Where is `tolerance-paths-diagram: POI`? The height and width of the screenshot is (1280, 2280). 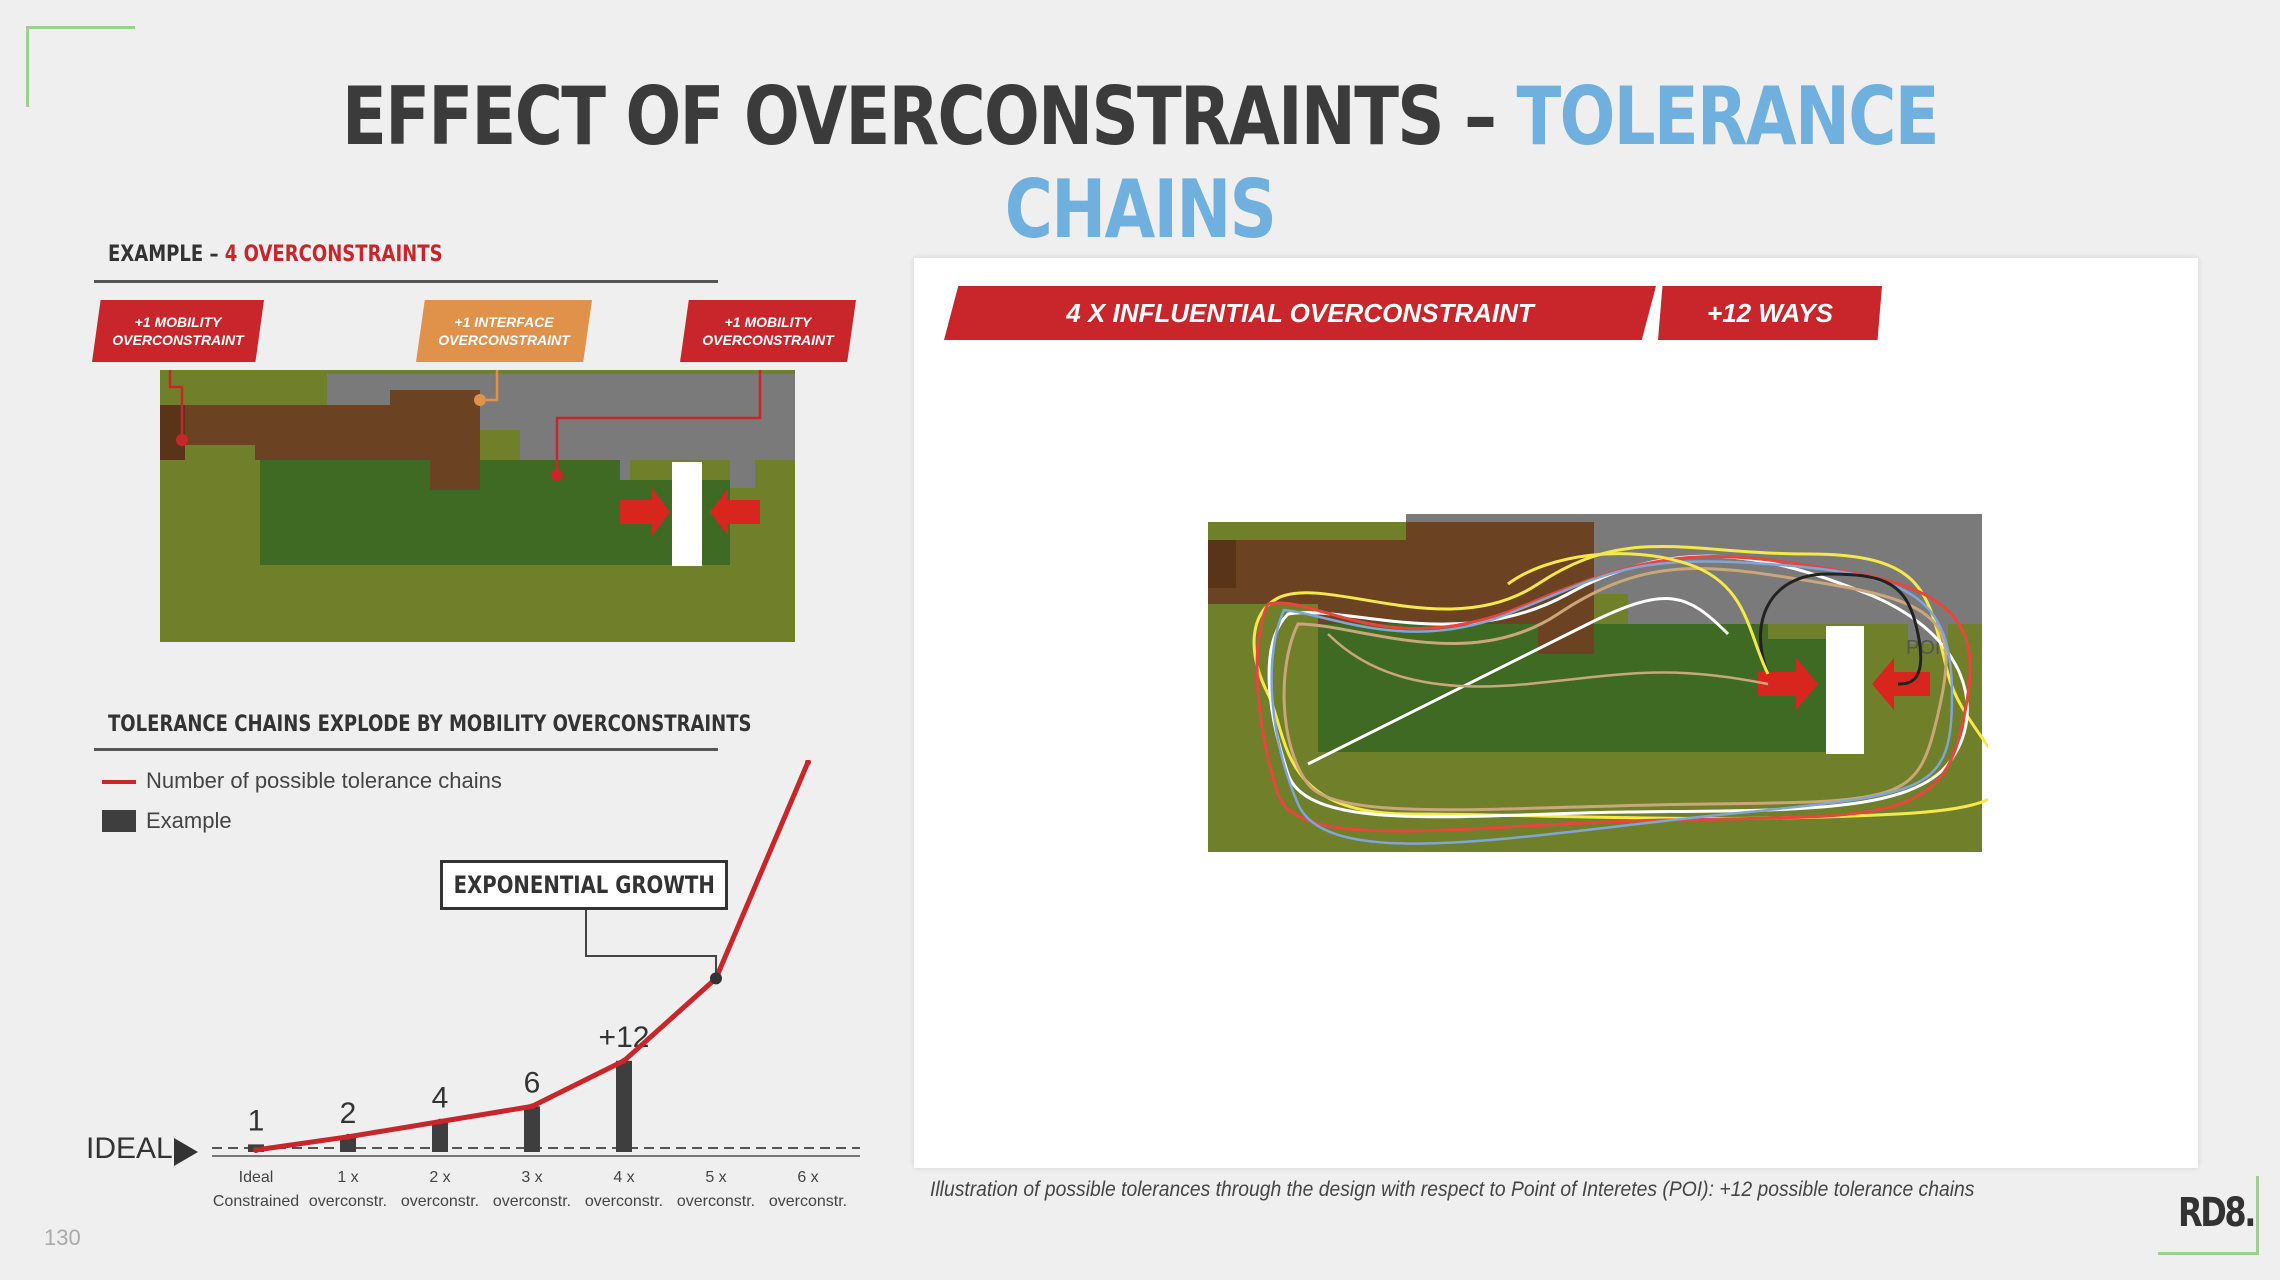 tolerance-paths-diagram: POI is located at coordinates (1598, 683).